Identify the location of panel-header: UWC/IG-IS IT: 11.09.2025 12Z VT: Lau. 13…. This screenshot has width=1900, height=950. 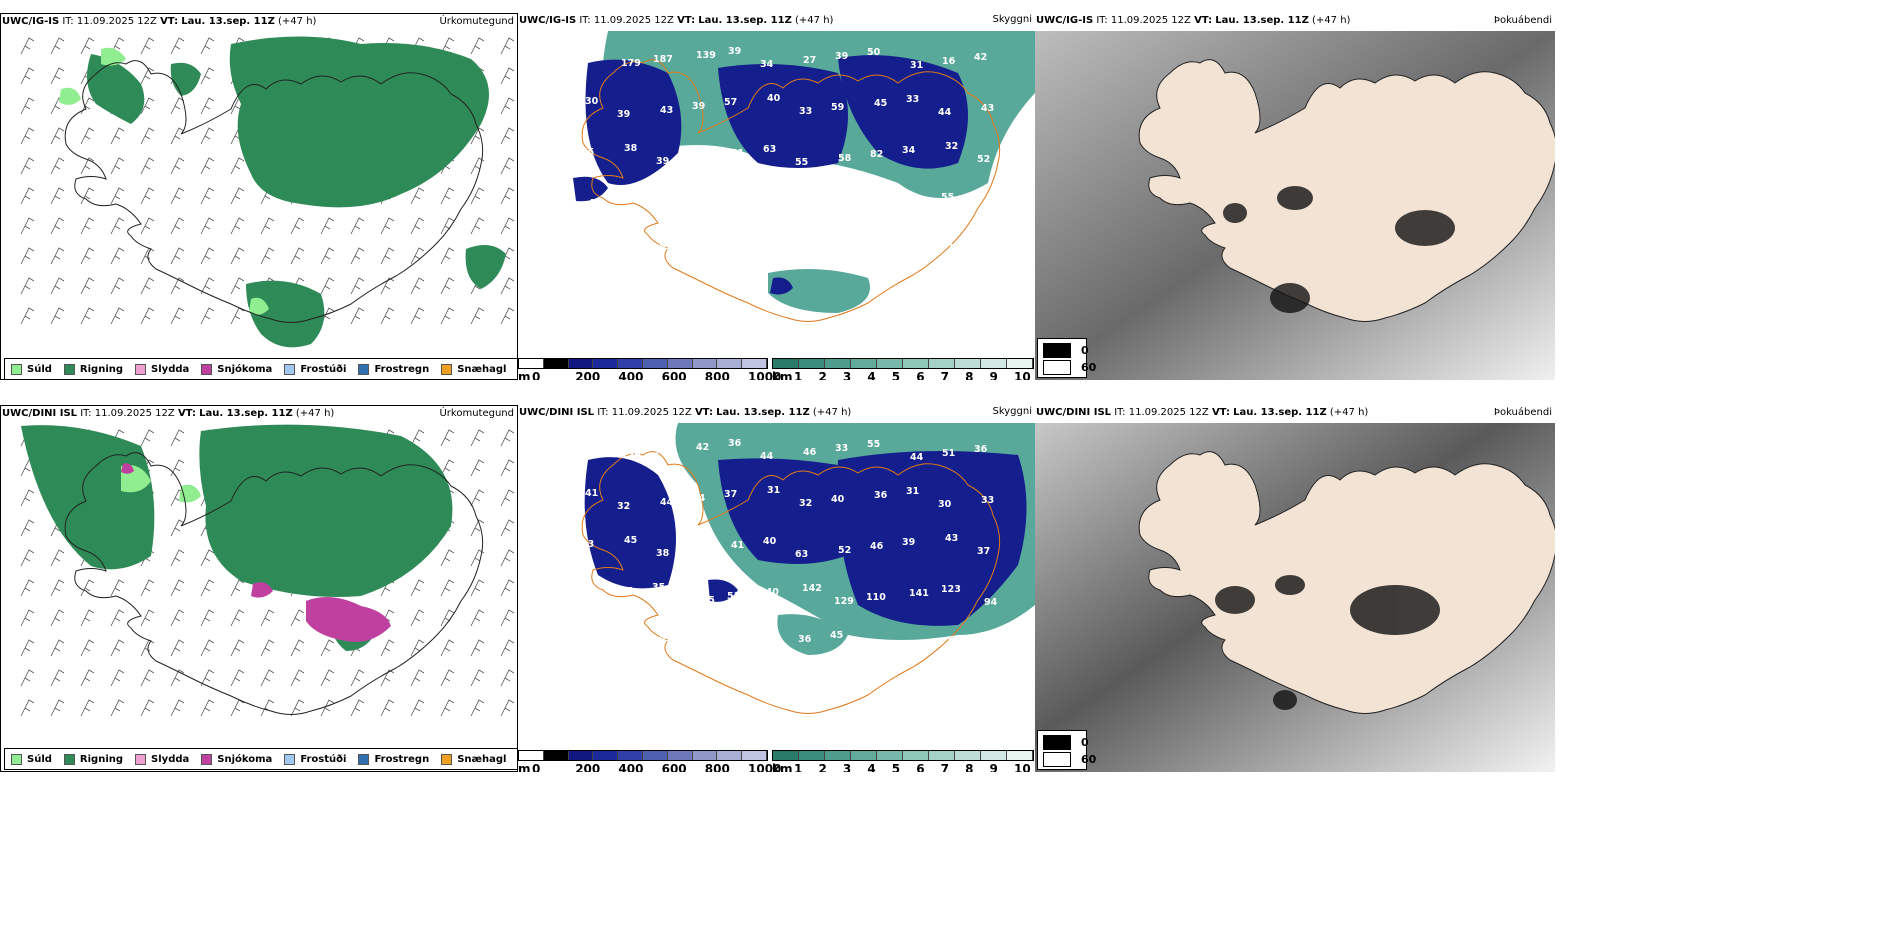
(676, 20).